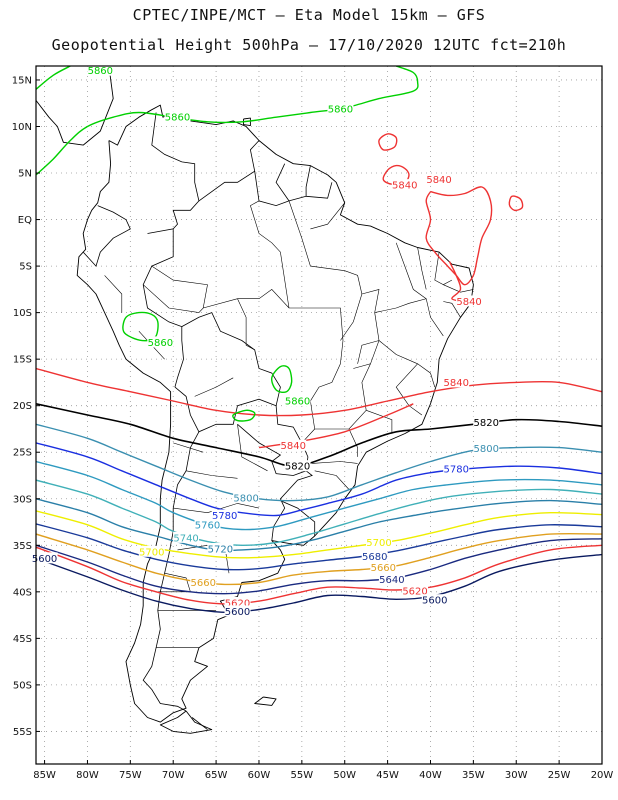  I want to click on lon-tick-label: 25W, so click(559, 775).